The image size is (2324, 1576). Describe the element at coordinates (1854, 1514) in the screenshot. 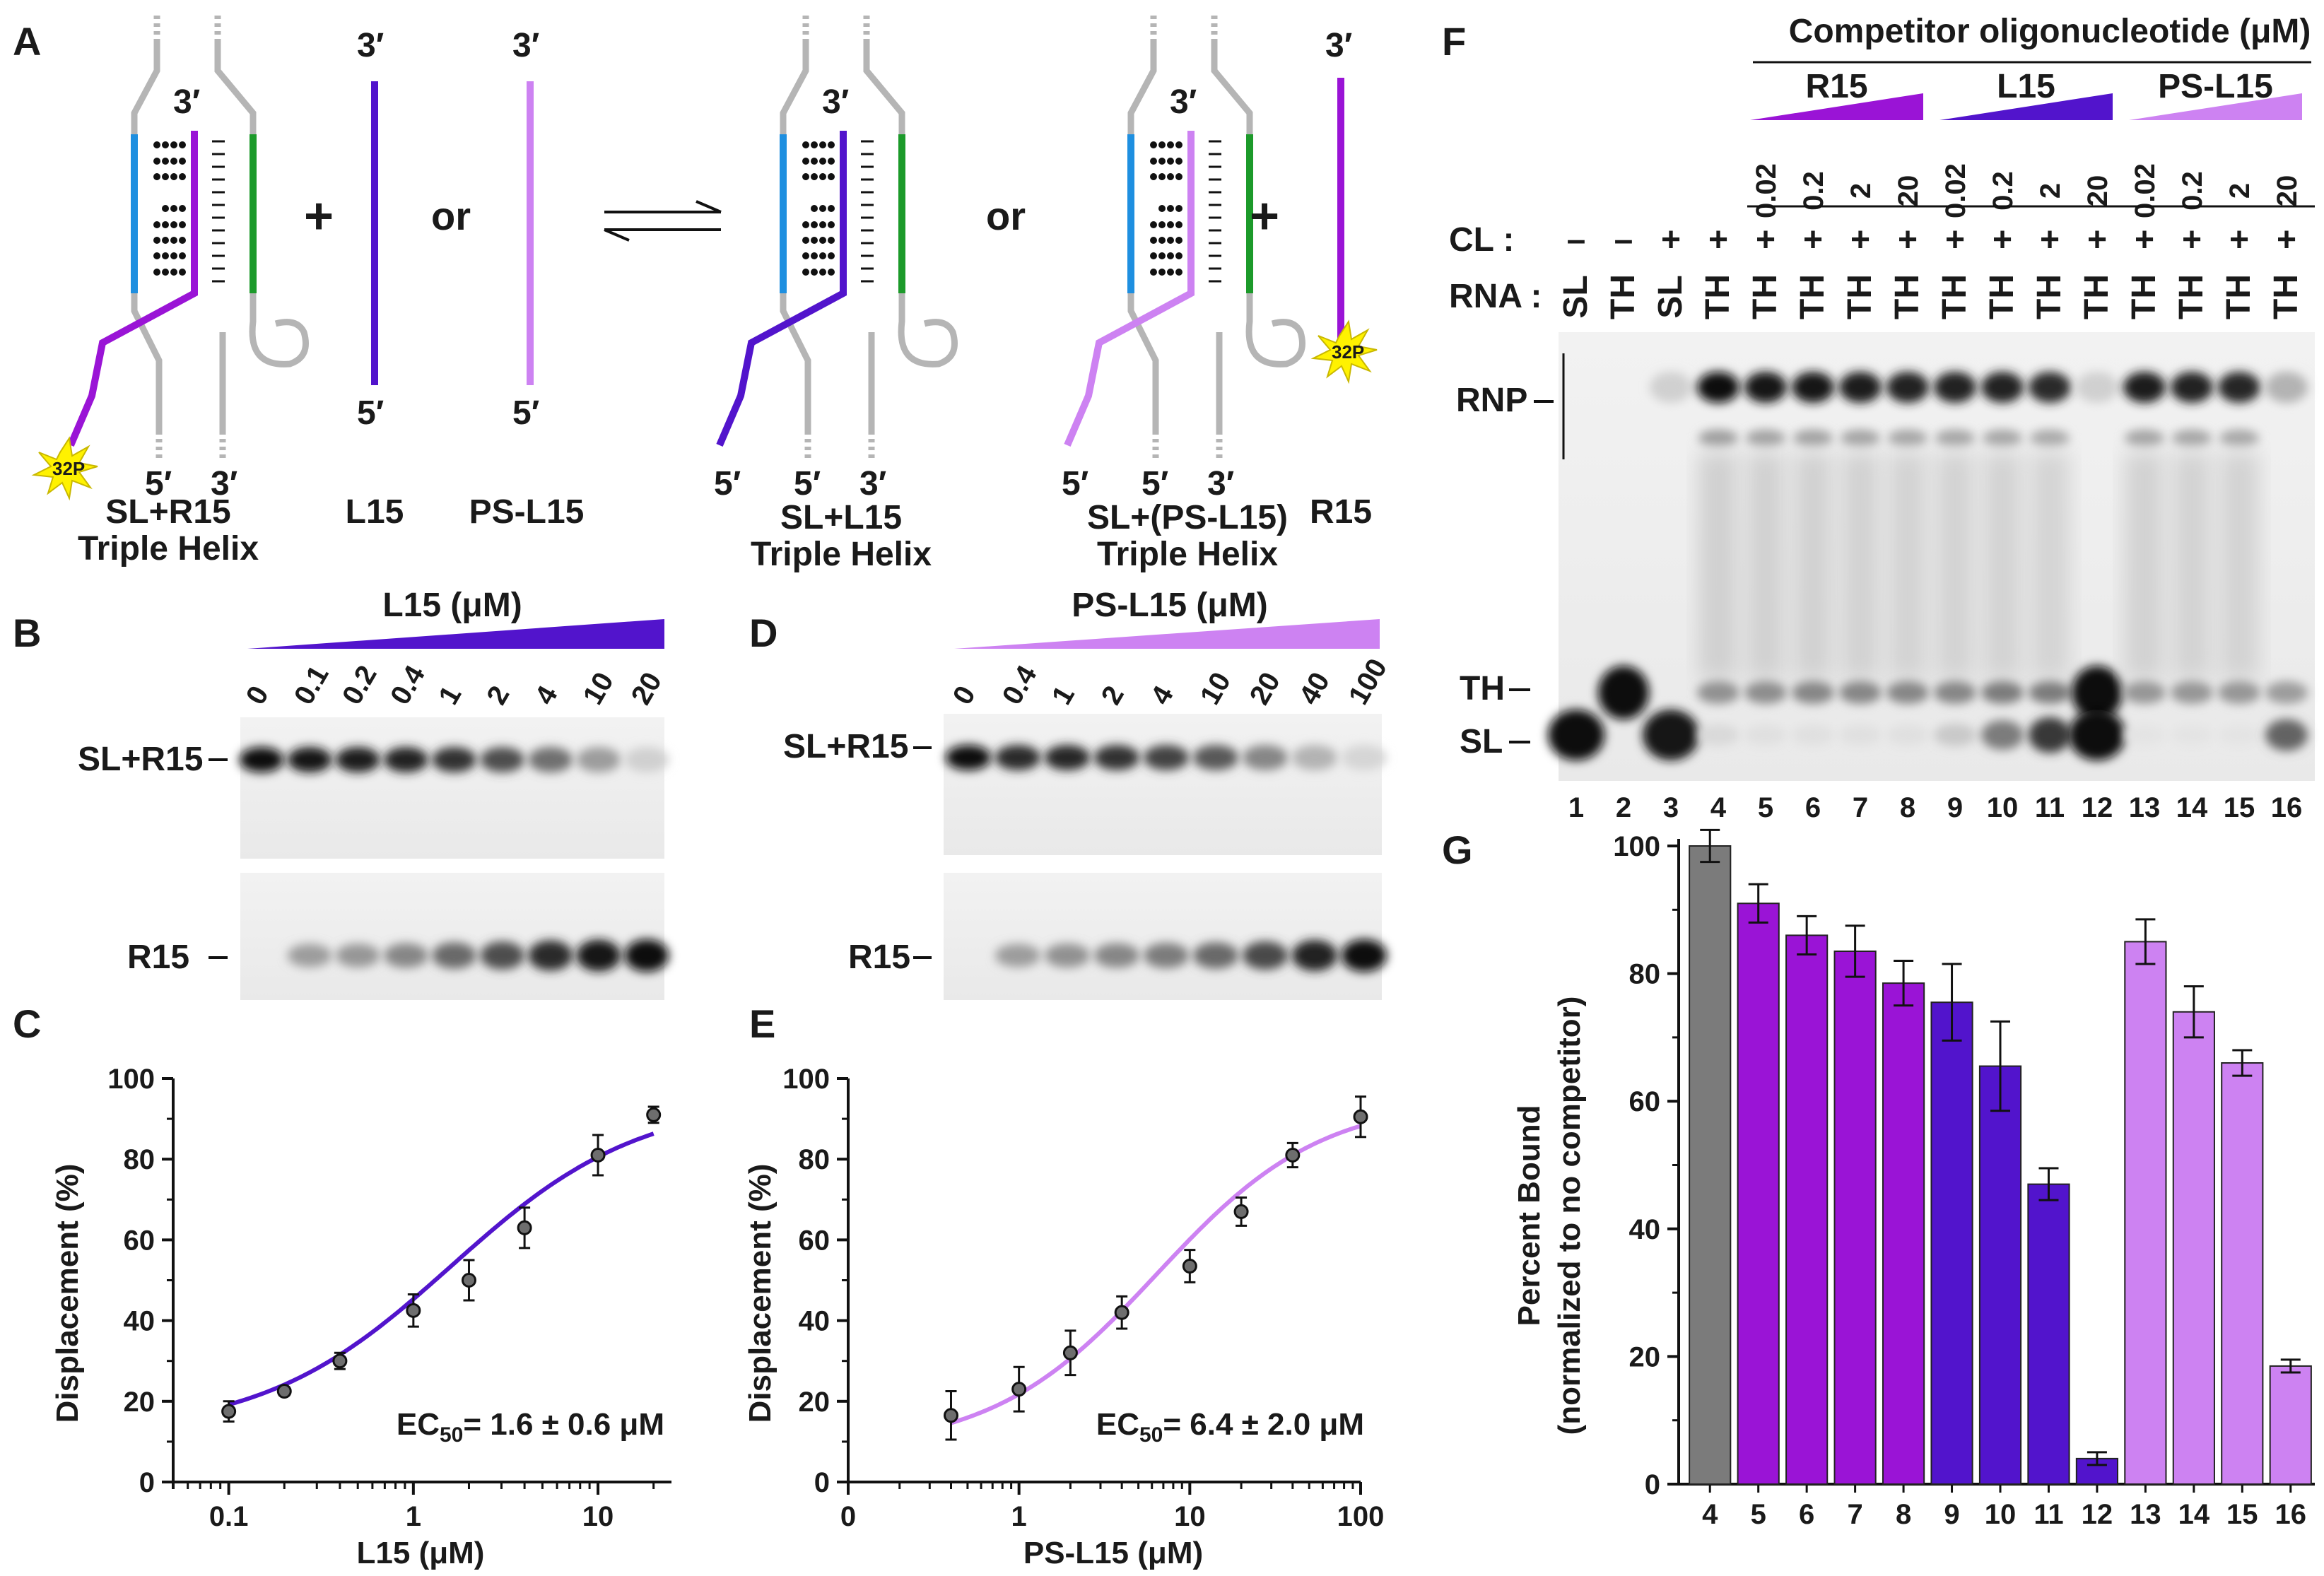

I see `x-tick-label: 7` at that location.